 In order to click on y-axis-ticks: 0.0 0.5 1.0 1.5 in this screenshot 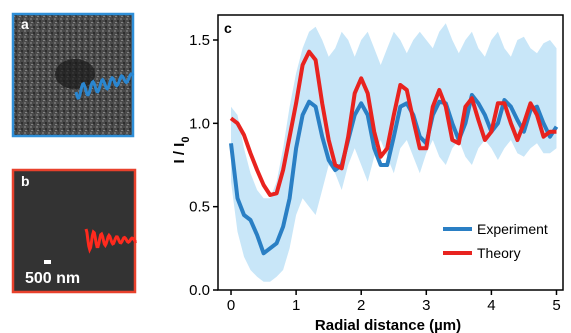, I will do `click(203, 165)`.